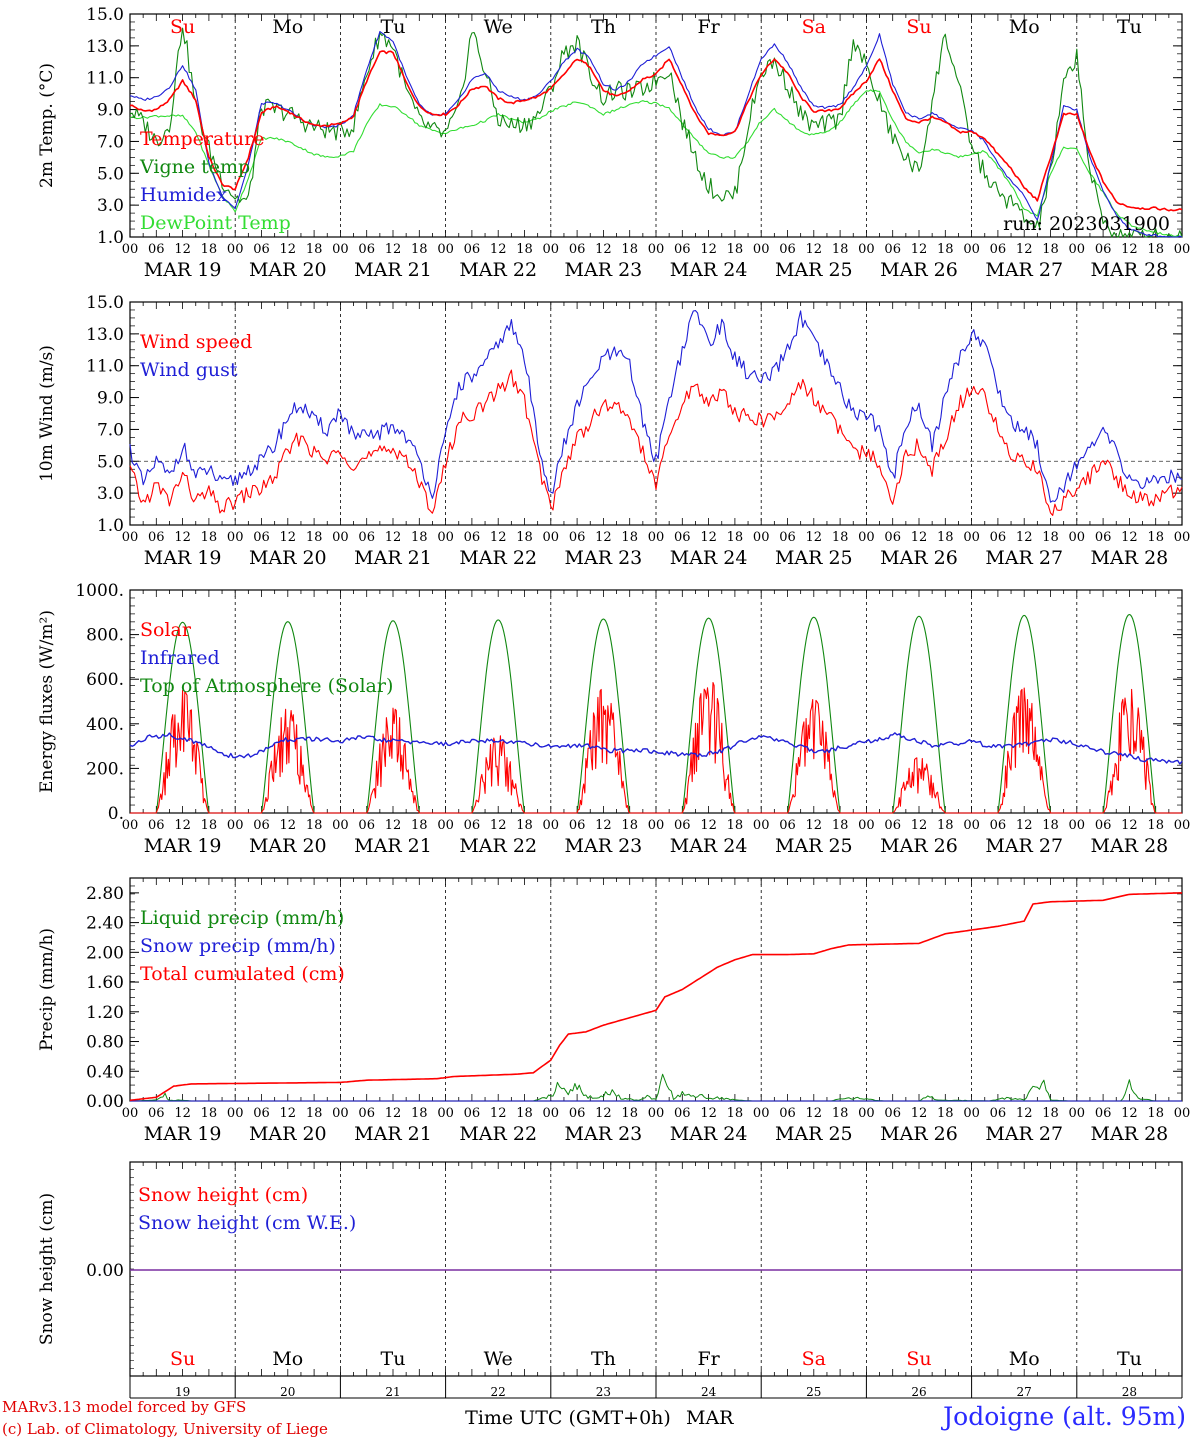 This screenshot has width=1194, height=1440. Describe the element at coordinates (110, 462) in the screenshot. I see `y-tick-label: 5.0` at that location.